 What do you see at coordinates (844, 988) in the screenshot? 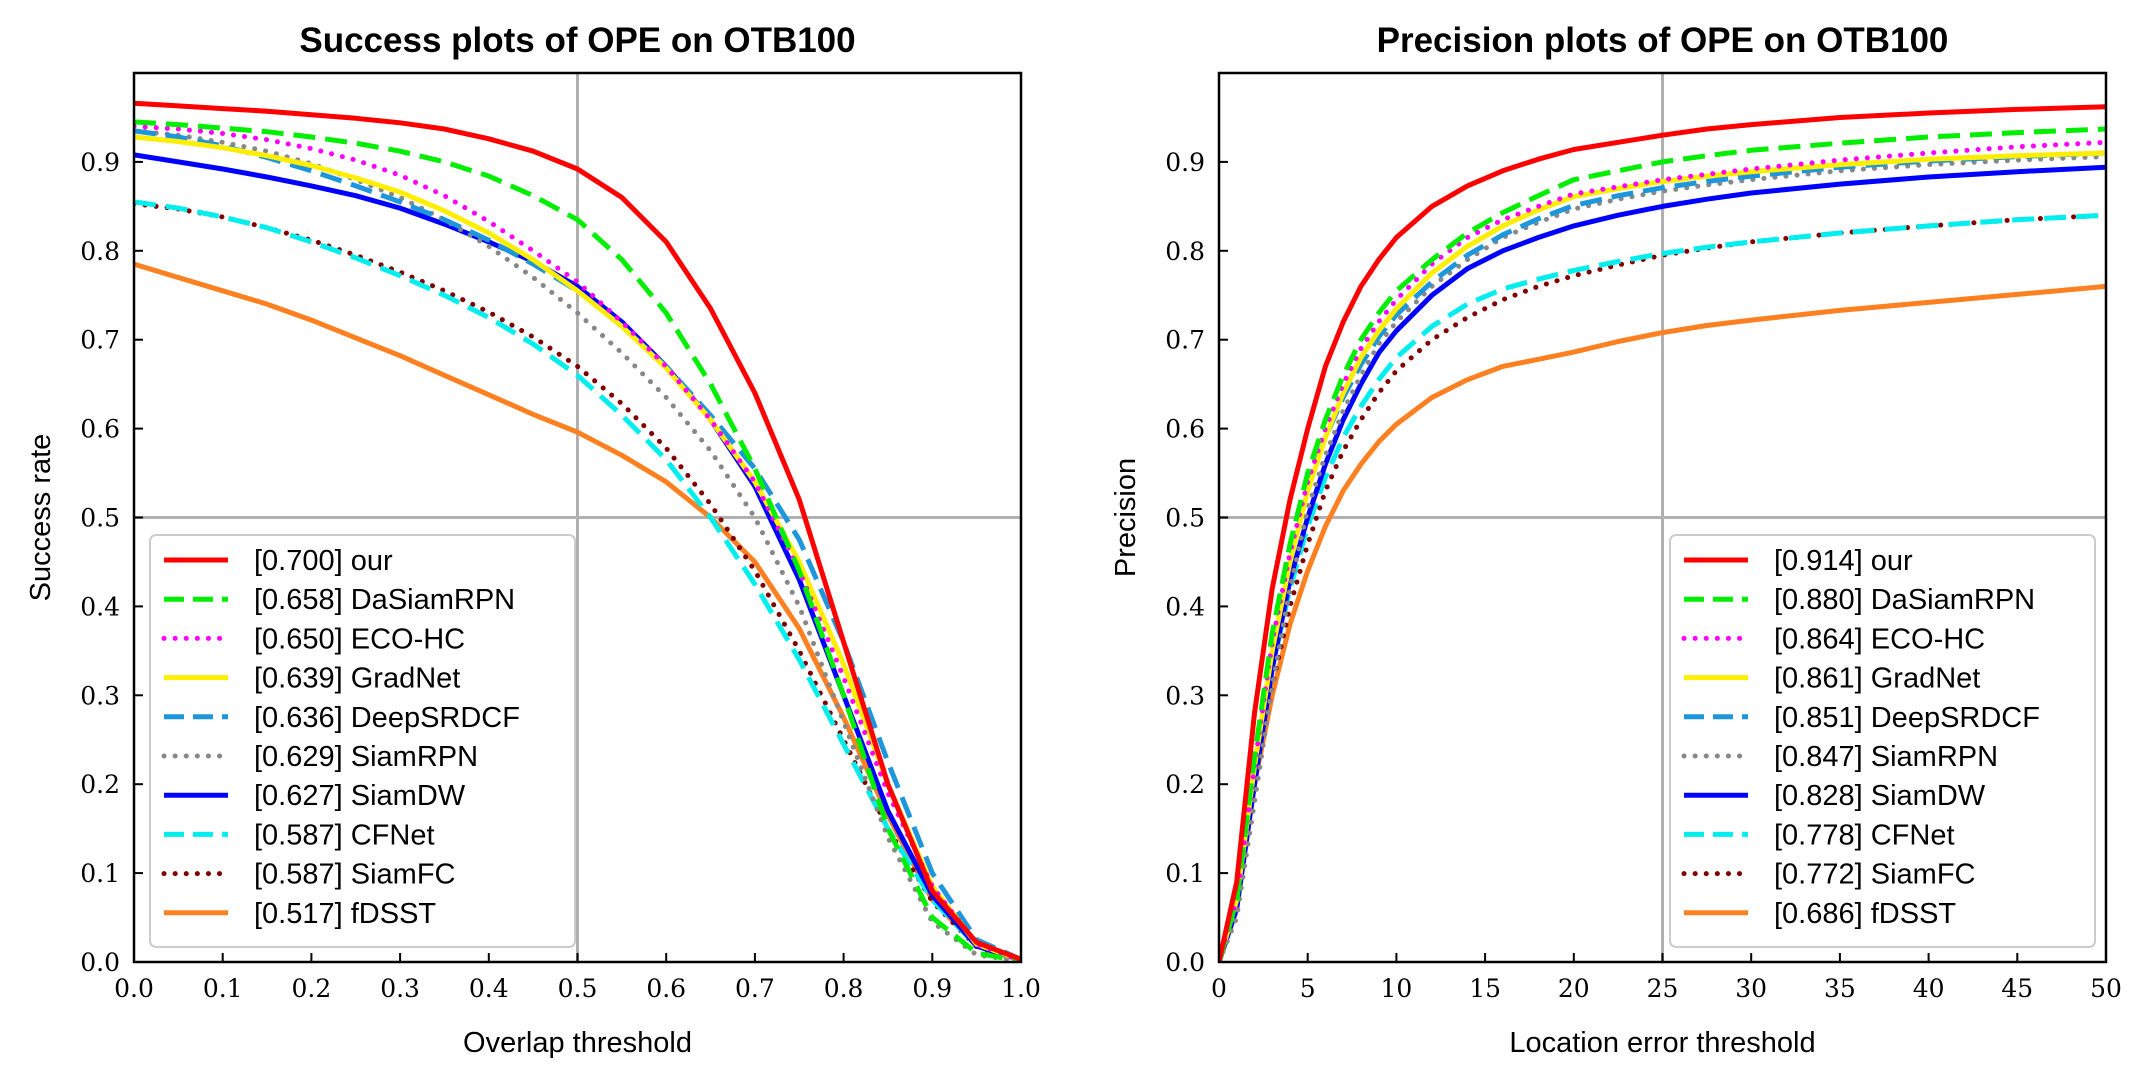
I see `x-tick-label: 0.8` at bounding box center [844, 988].